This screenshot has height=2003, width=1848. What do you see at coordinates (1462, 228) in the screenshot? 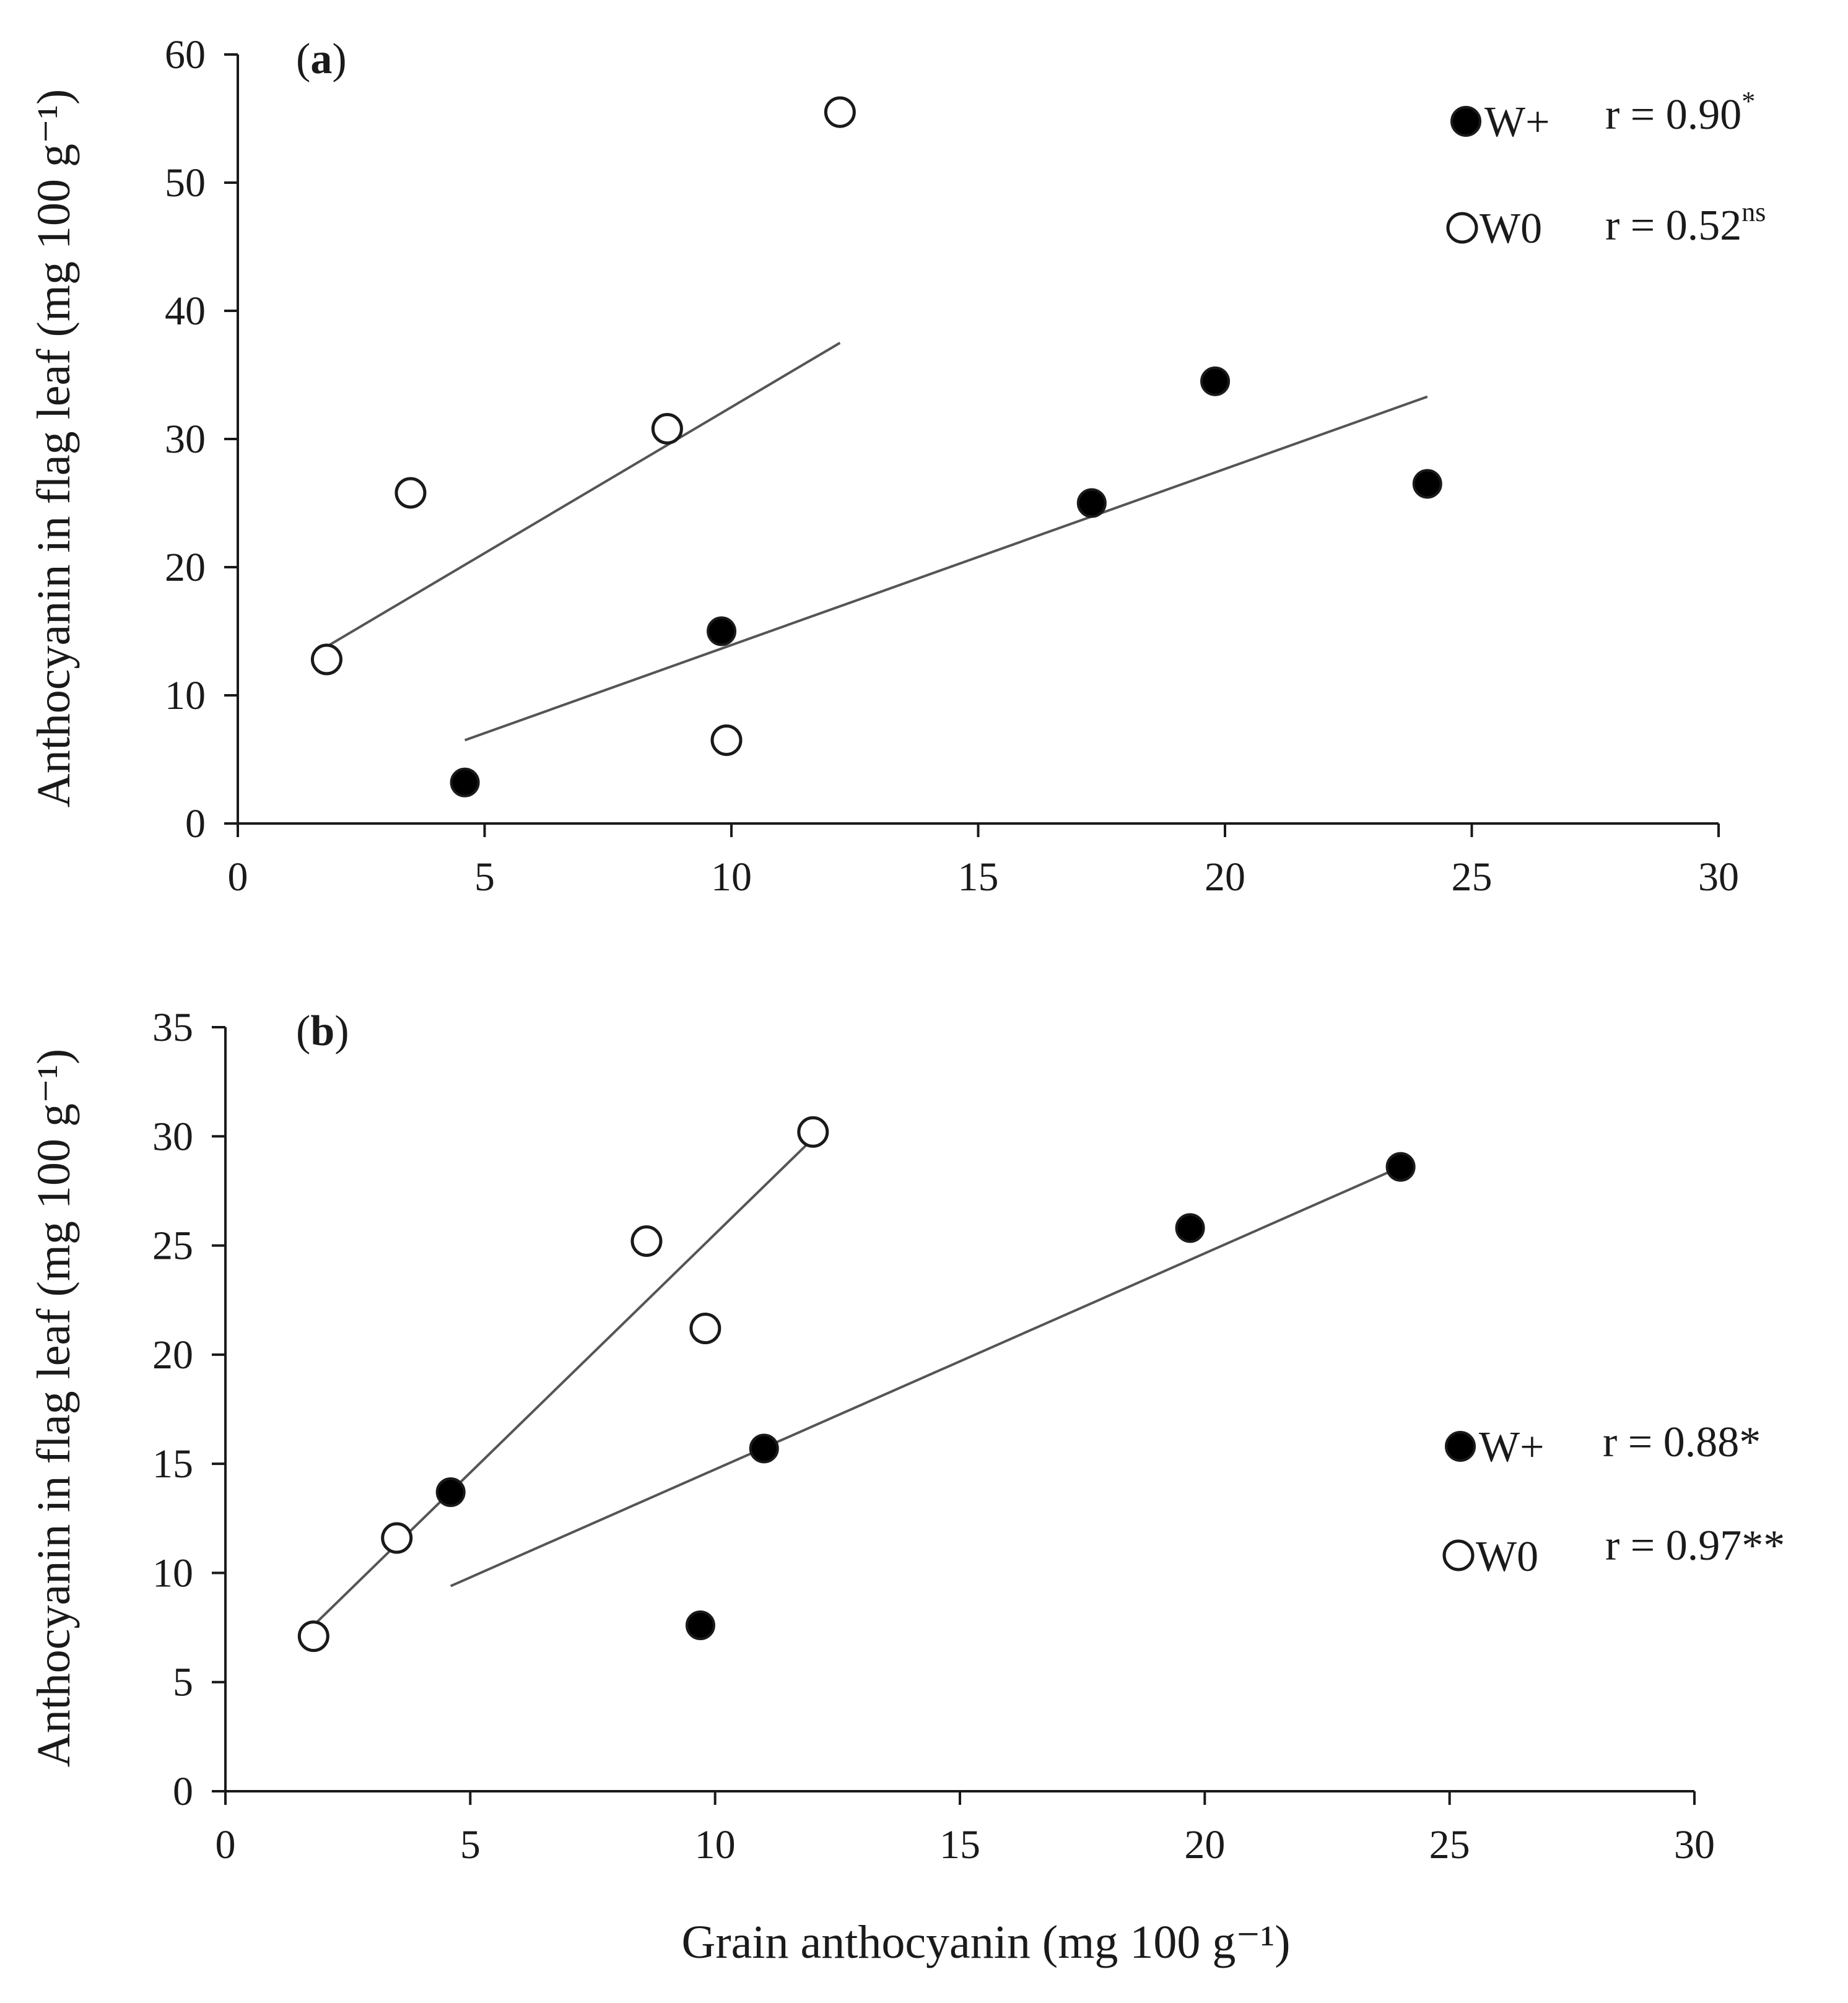
I see `panel-a-legend-w0-marker` at bounding box center [1462, 228].